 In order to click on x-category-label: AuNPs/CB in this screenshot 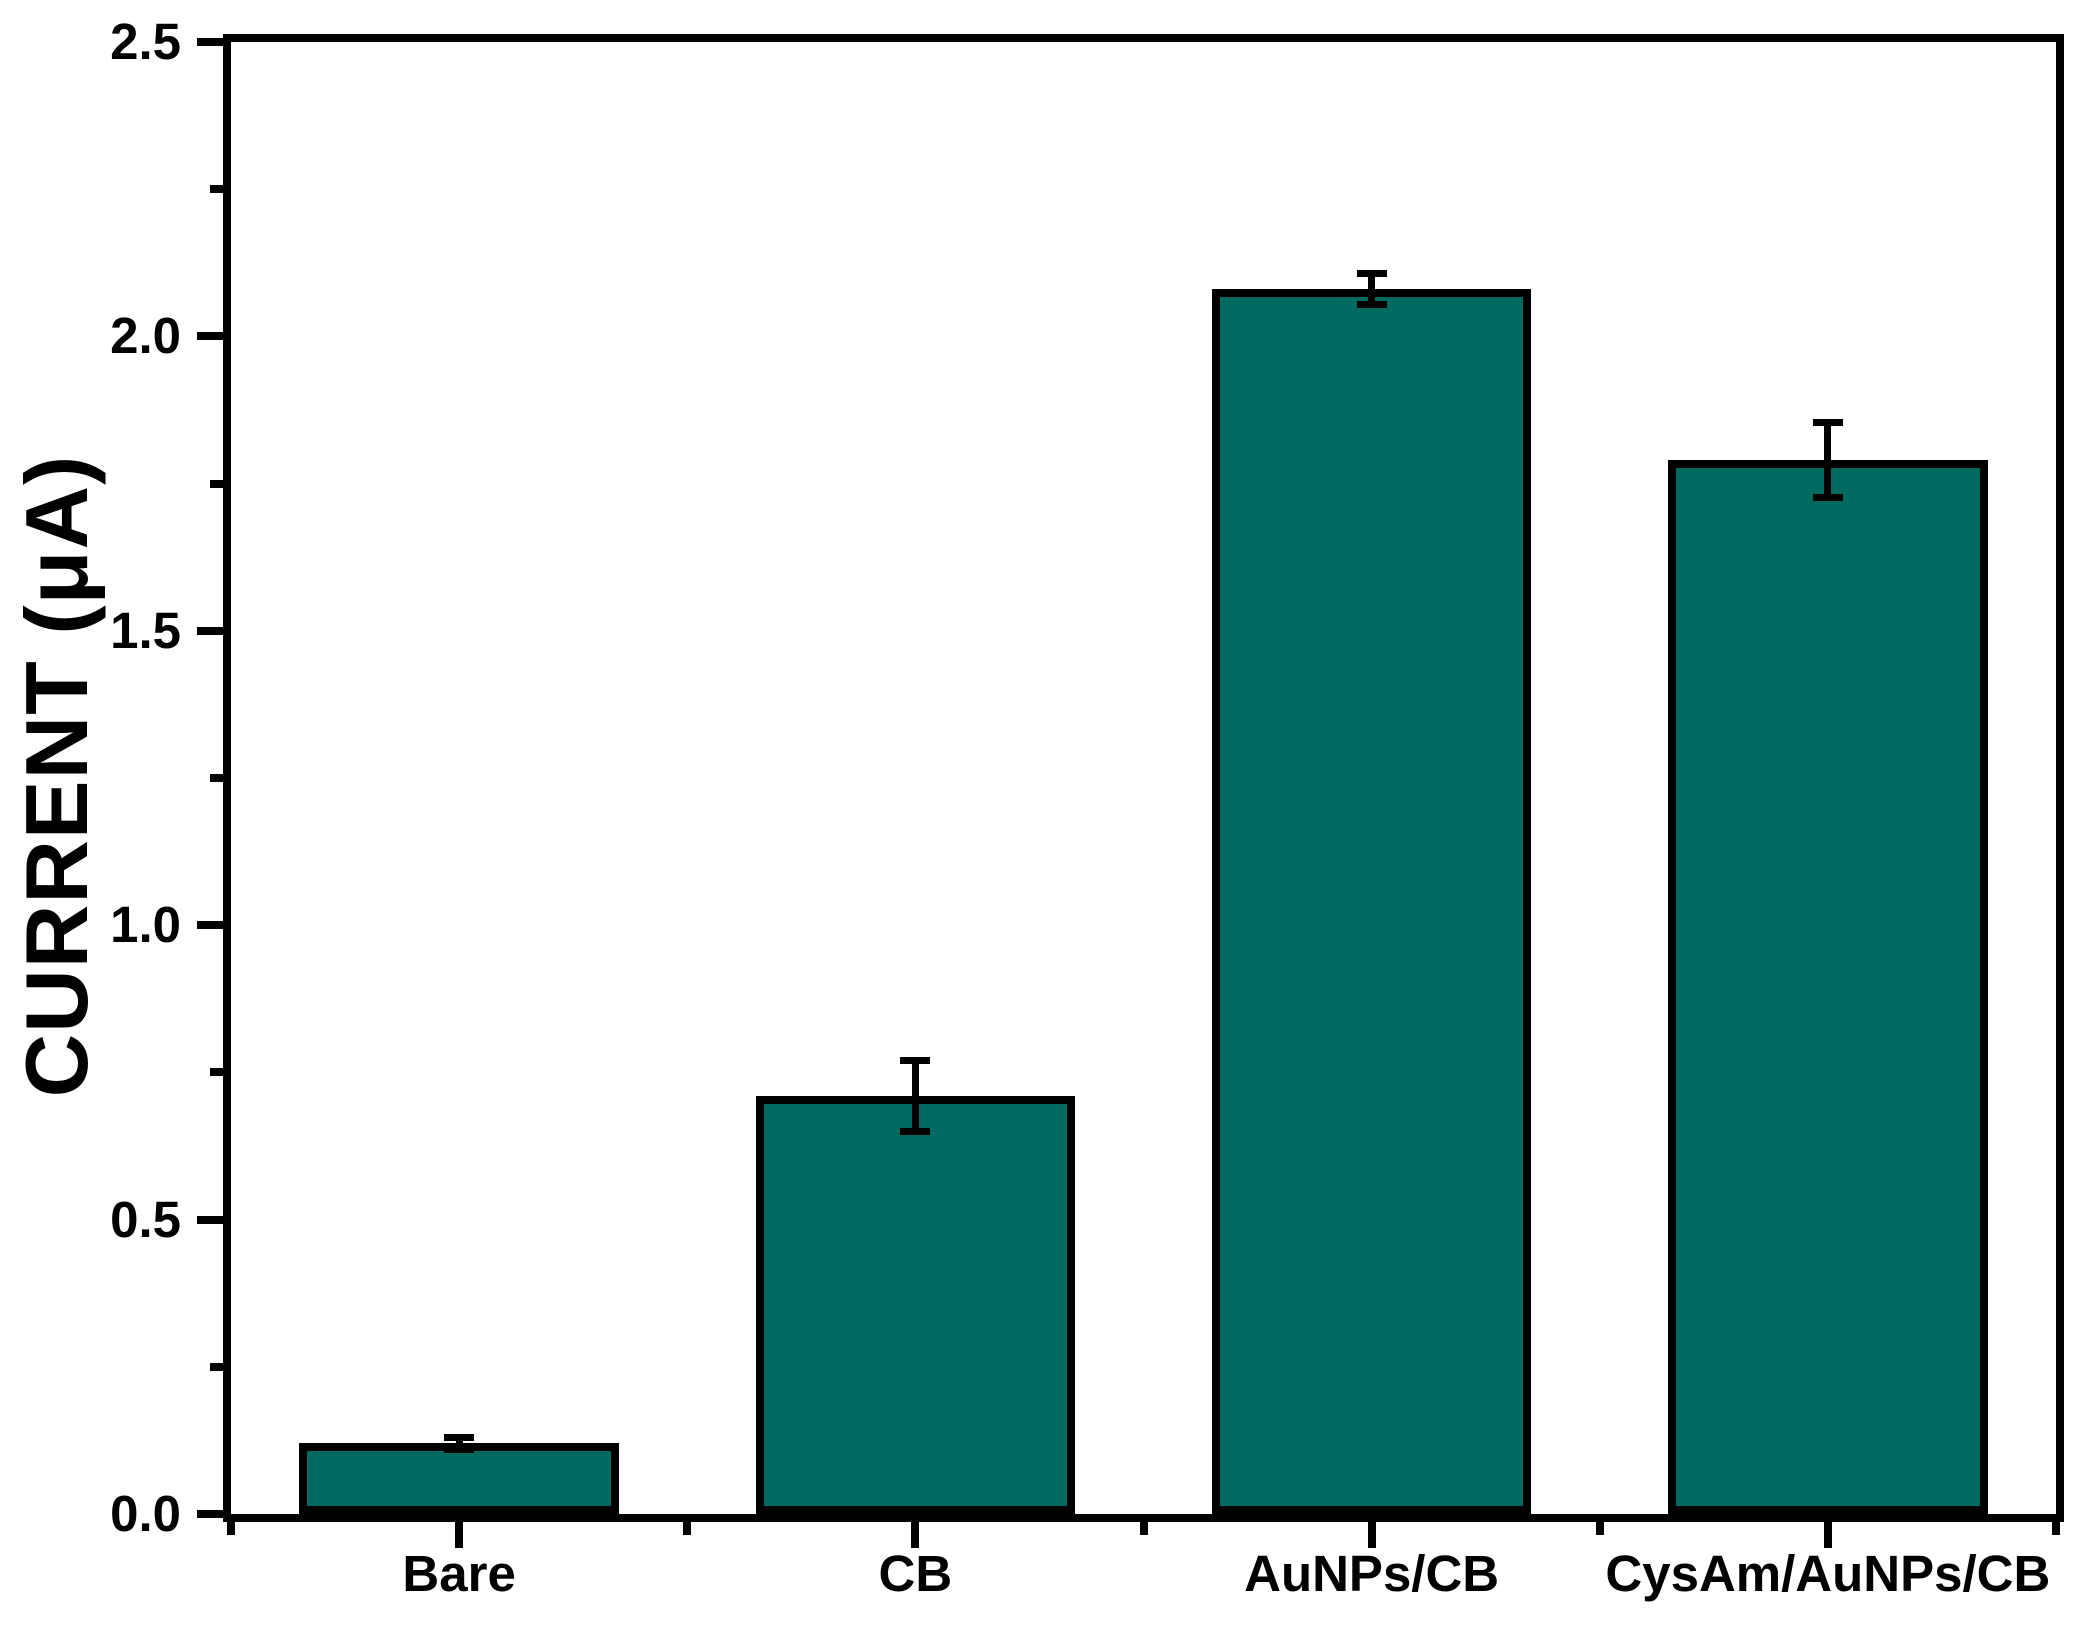, I will do `click(1372, 1573)`.